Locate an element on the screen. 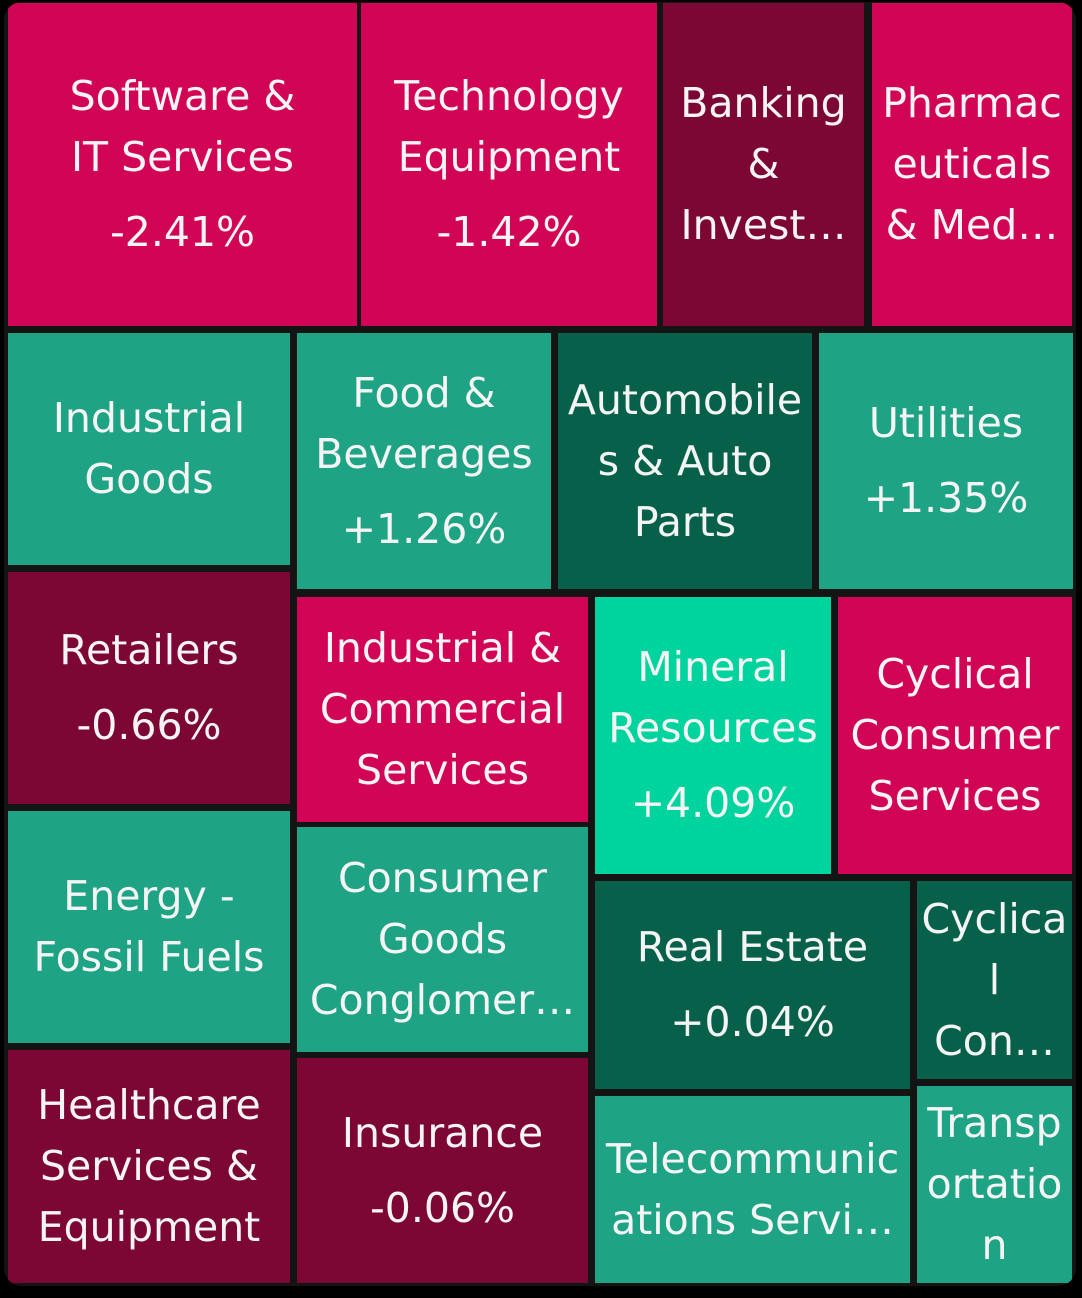 The width and height of the screenshot is (1082, 1298). treemap-tile: Utilities +1.35% is located at coordinates (946, 461).